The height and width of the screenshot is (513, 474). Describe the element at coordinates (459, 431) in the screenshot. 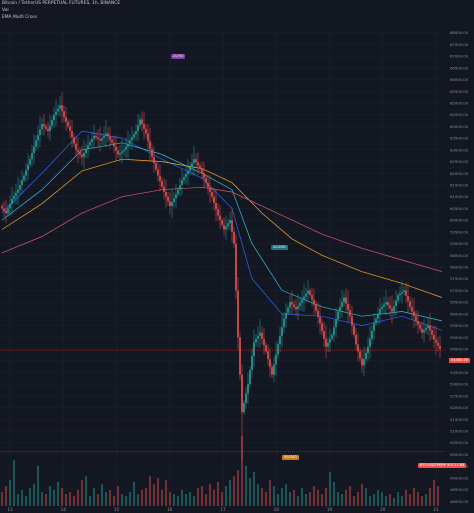

I see `price-axis-tick-label: 51000.00` at that location.